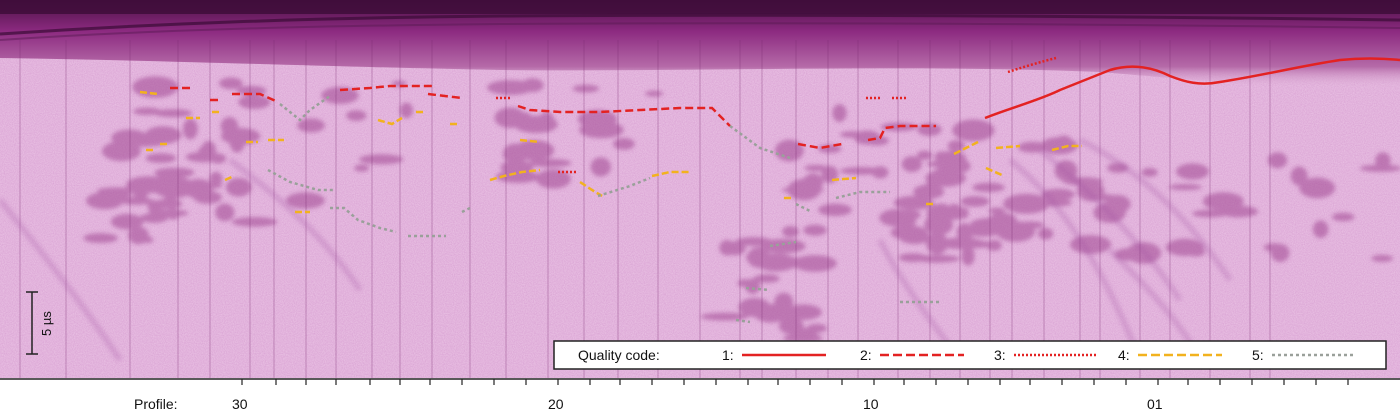 This screenshot has width=1400, height=413. I want to click on horizon-code-2c, so click(866, 137).